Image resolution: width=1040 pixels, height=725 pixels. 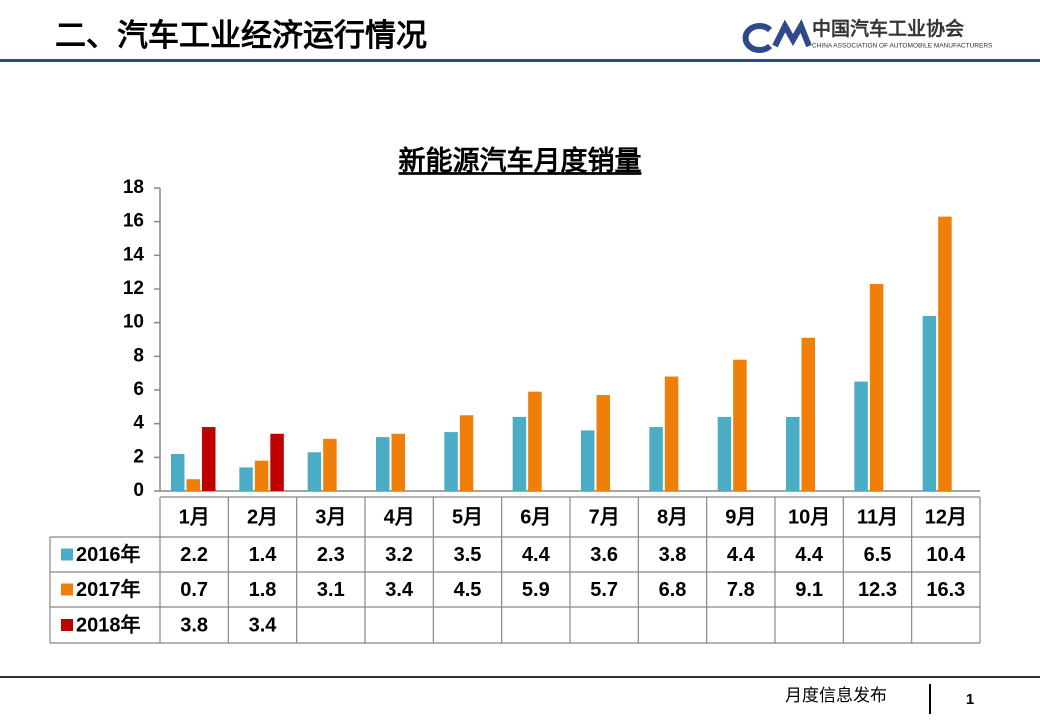 I want to click on logo-cn: 中国汽车工业协会, so click(x=888, y=28).